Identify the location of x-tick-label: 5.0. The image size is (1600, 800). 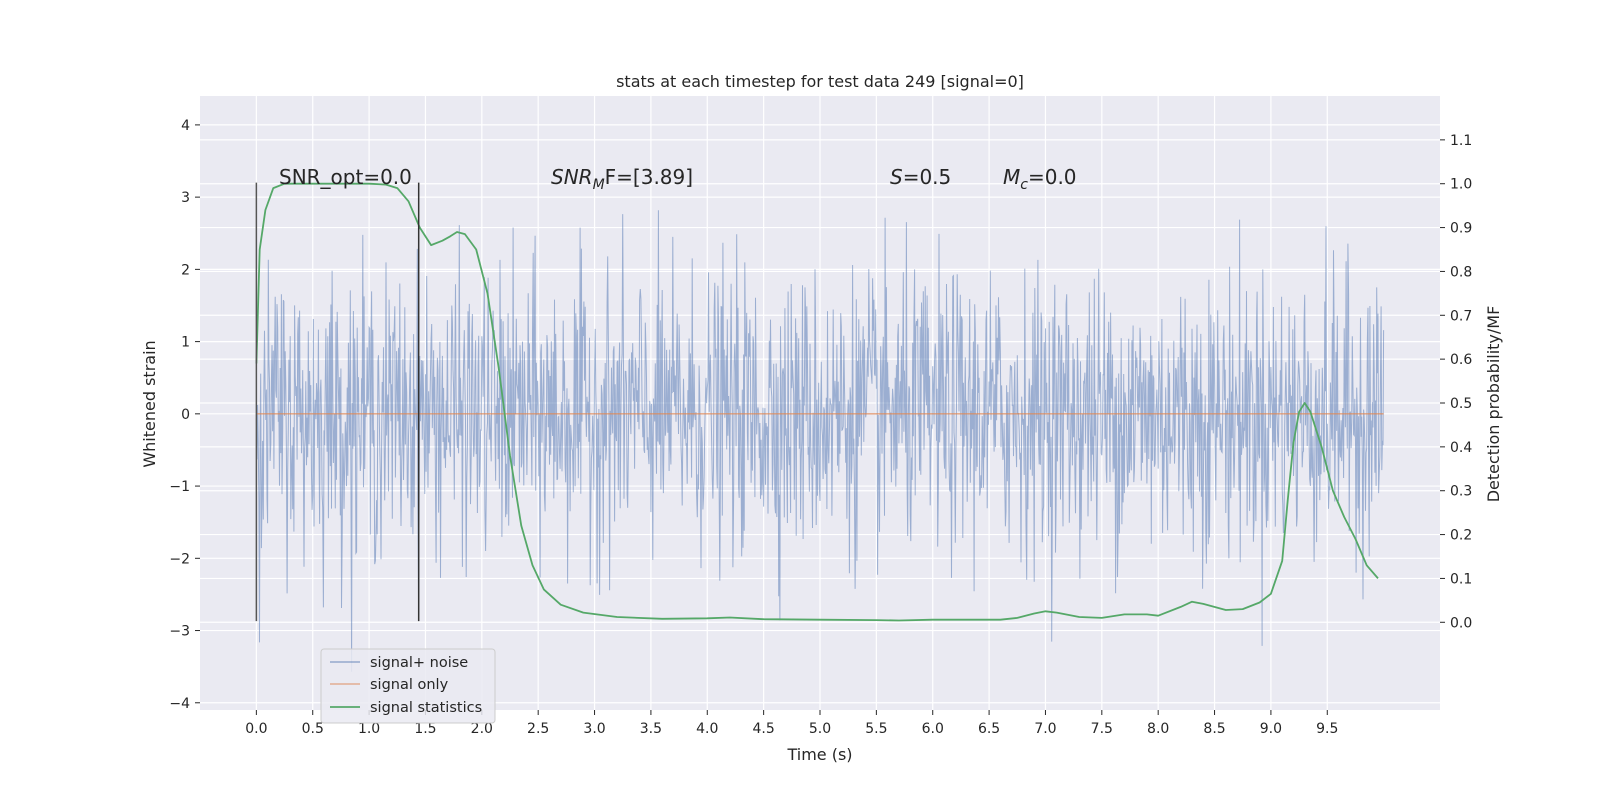
(820, 729).